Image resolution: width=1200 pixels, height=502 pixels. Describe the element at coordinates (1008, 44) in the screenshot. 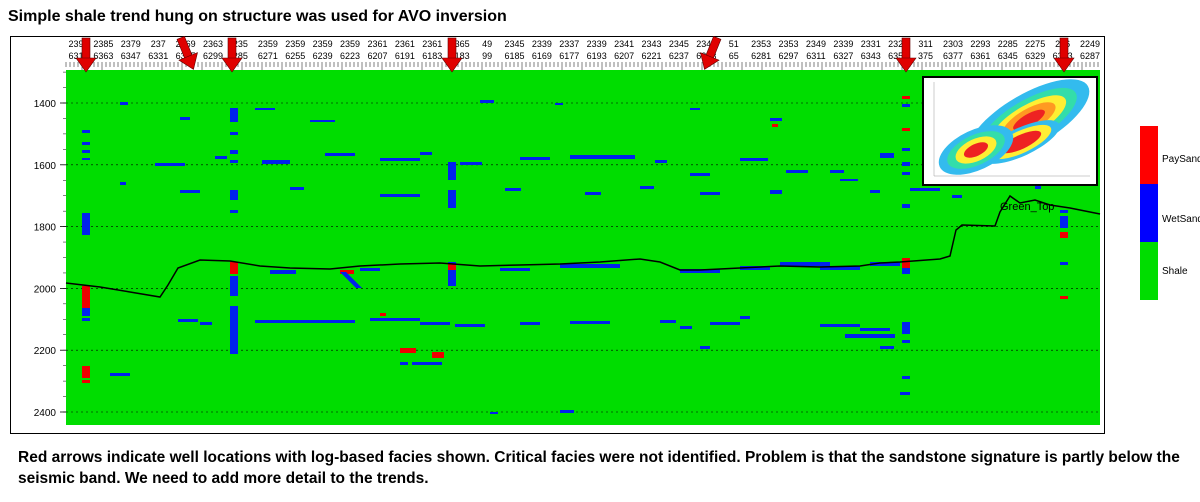

I see `trace-label-row1: 2285` at that location.